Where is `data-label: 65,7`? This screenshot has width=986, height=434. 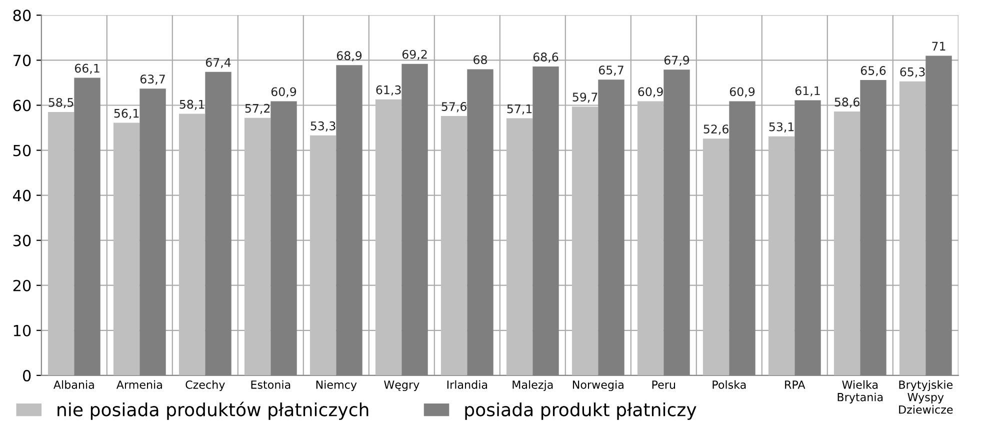 data-label: 65,7 is located at coordinates (611, 71).